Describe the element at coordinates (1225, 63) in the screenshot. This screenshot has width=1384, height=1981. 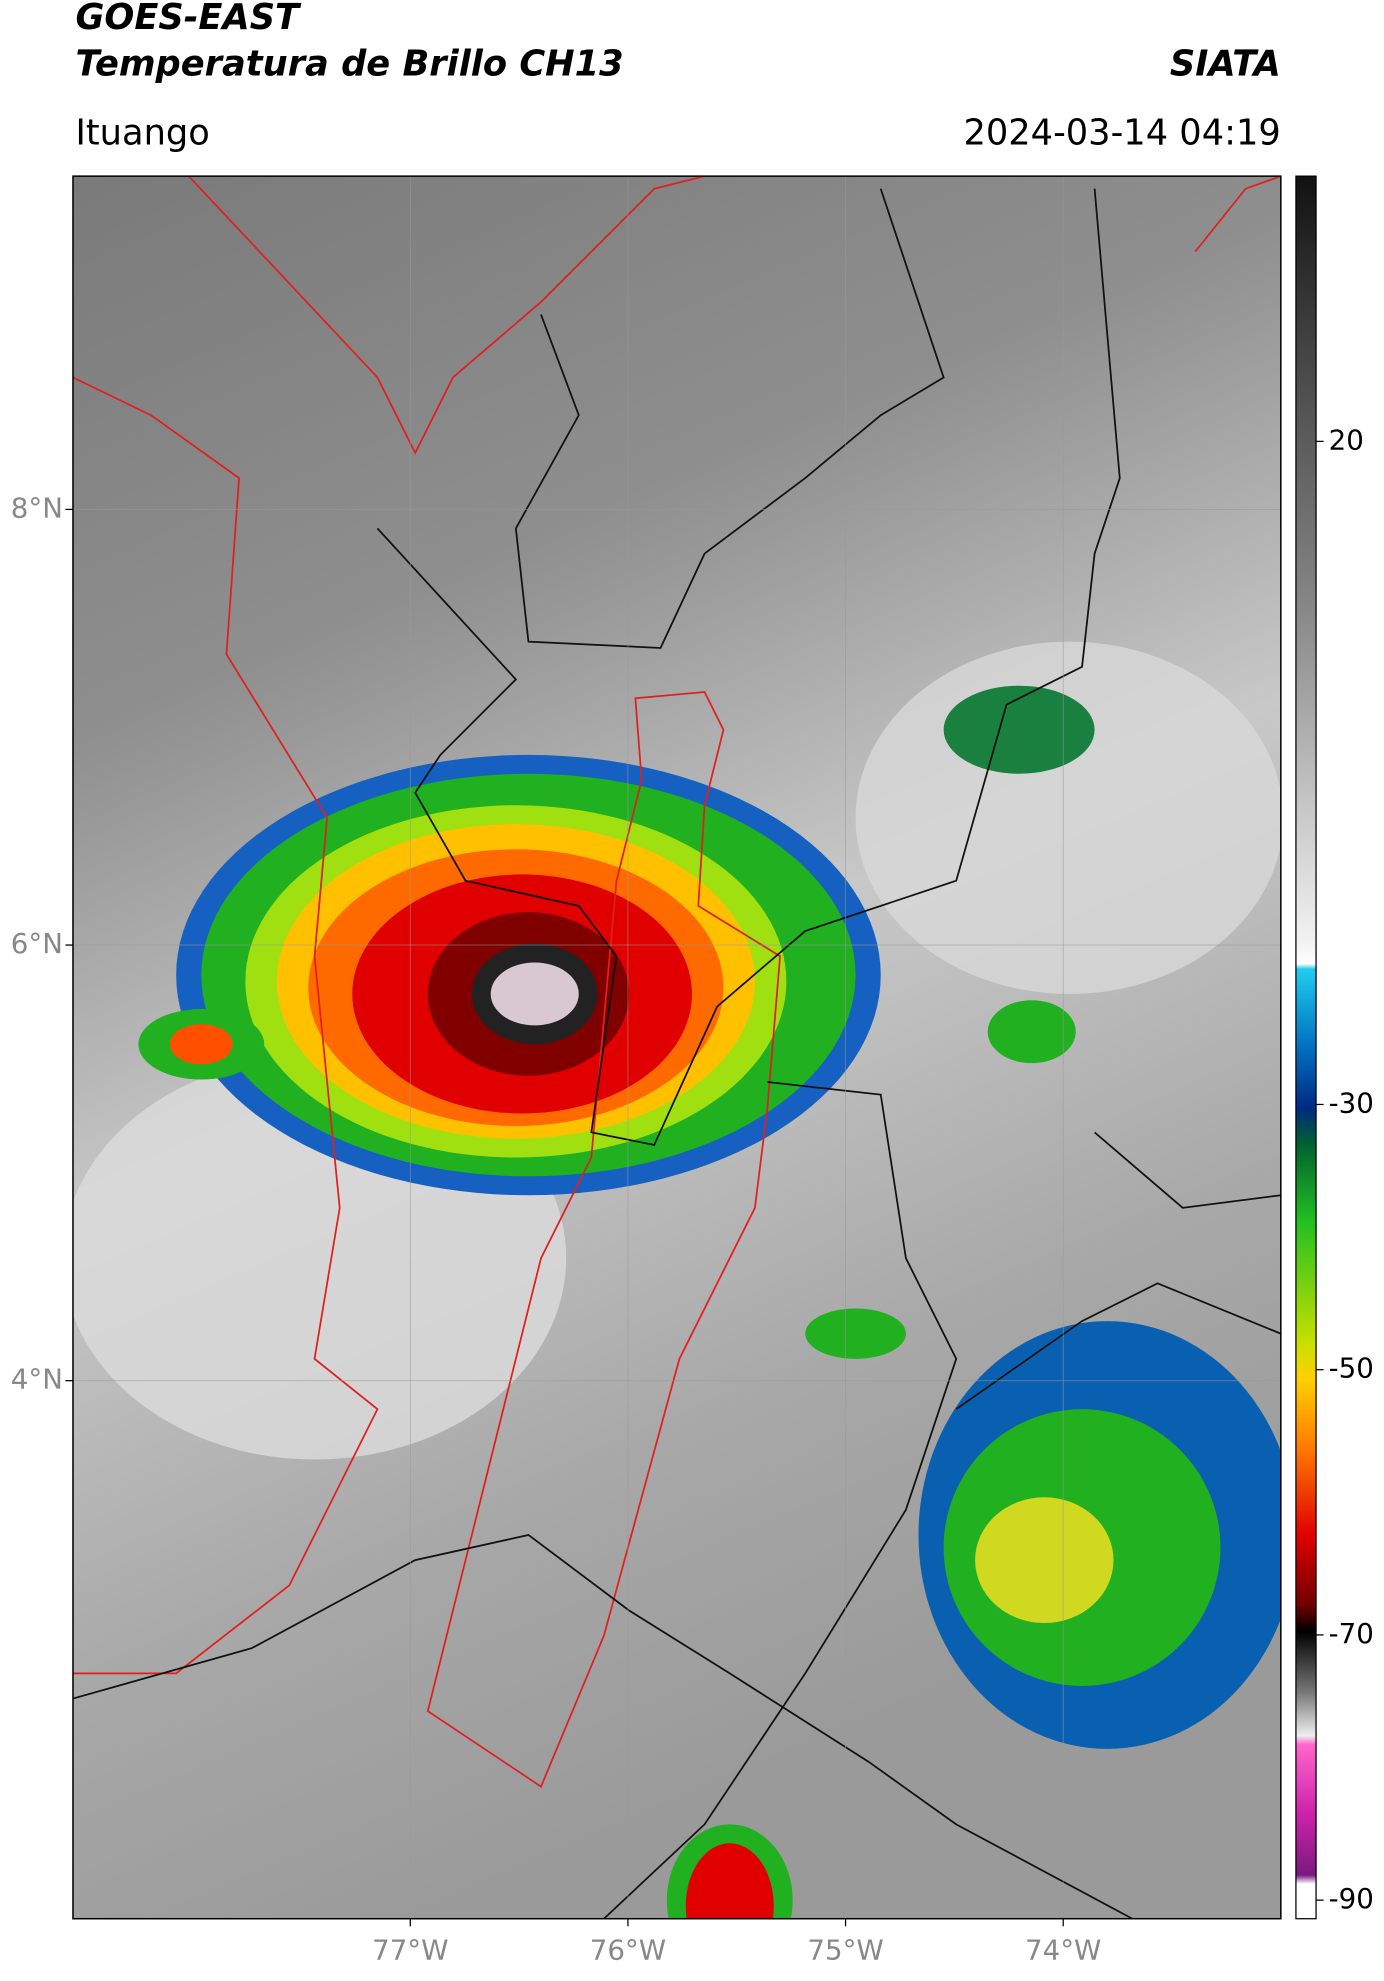
I see `organization: SIATA` at that location.